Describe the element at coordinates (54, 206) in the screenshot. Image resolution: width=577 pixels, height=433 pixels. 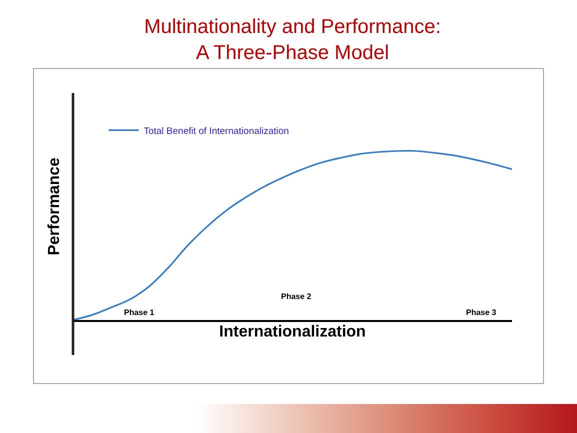
I see `y-axis-title: Performance` at that location.